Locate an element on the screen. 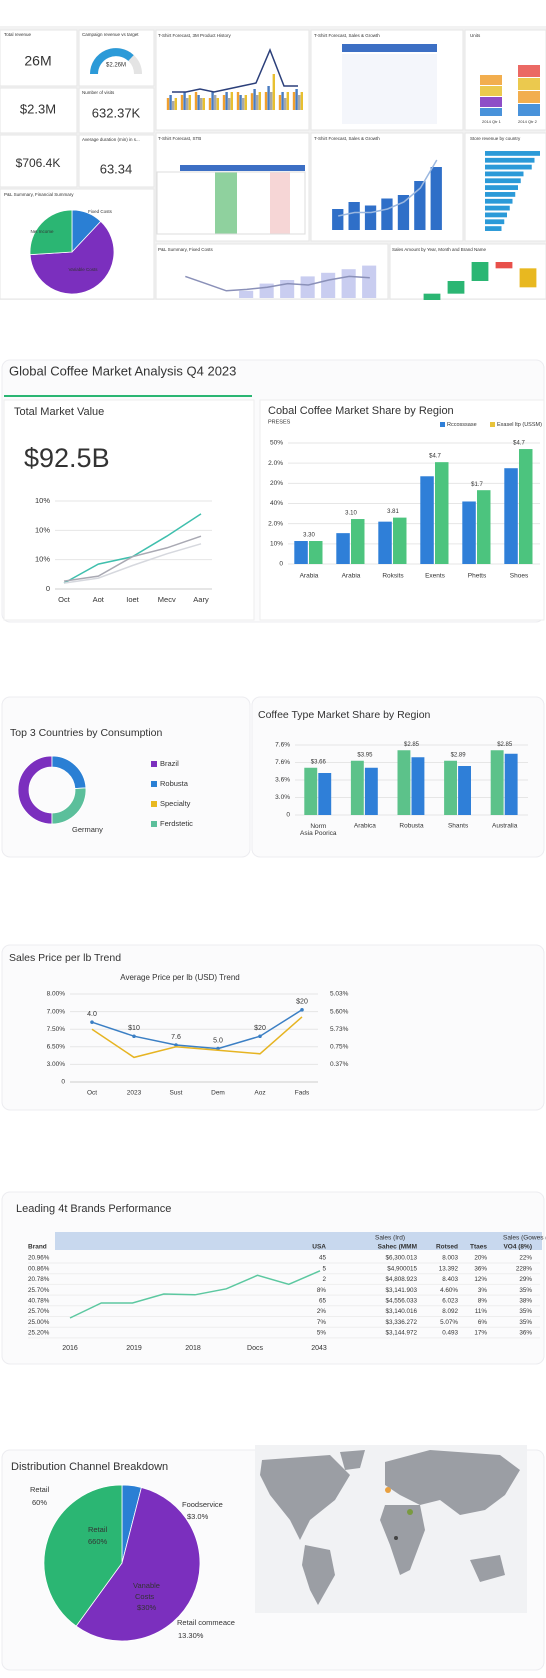  x-tick-label: Shants is located at coordinates (458, 826).